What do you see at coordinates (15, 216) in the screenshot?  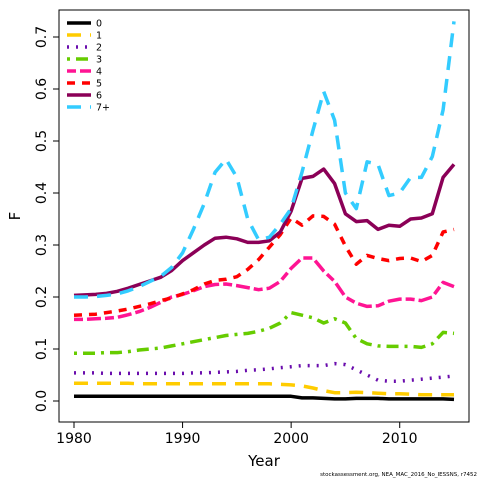 I see `y-axis-label: F` at bounding box center [15, 216].